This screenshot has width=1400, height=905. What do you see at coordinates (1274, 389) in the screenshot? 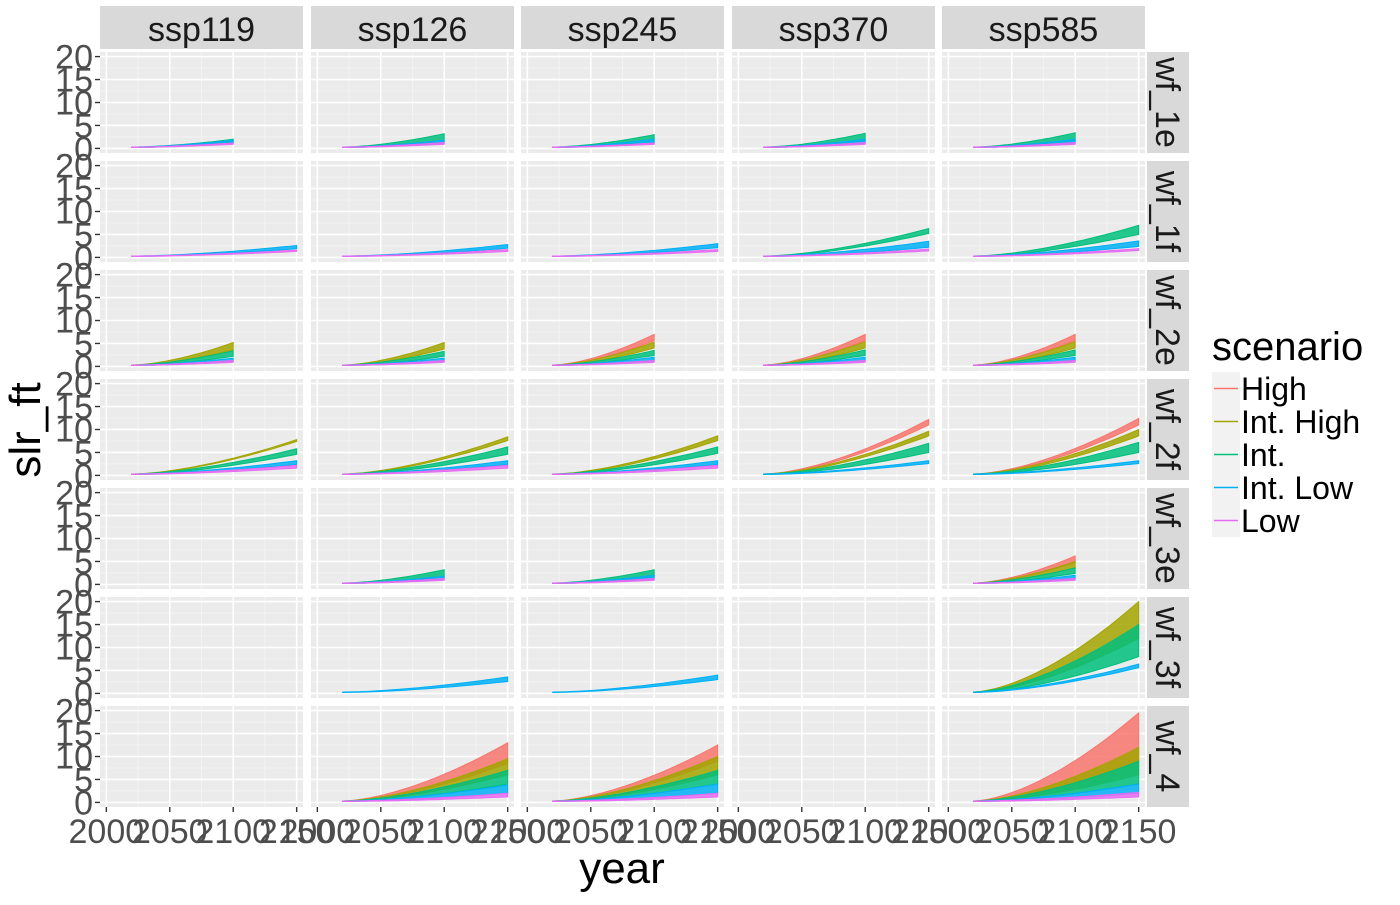
I see `legend-label: High` at bounding box center [1274, 389].